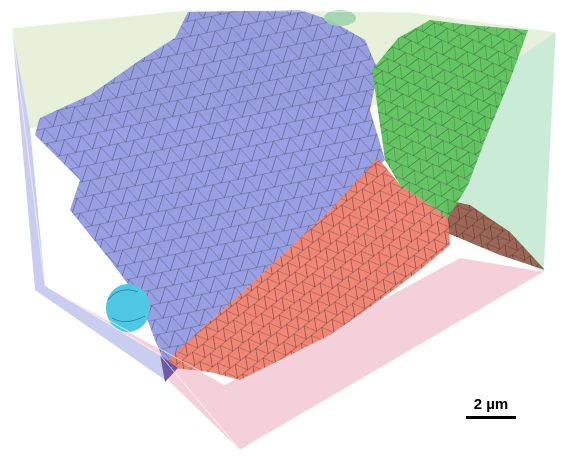 The height and width of the screenshot is (456, 573). Describe the element at coordinates (340, 18) in the screenshot. I see `green-grain-fragment` at that location.